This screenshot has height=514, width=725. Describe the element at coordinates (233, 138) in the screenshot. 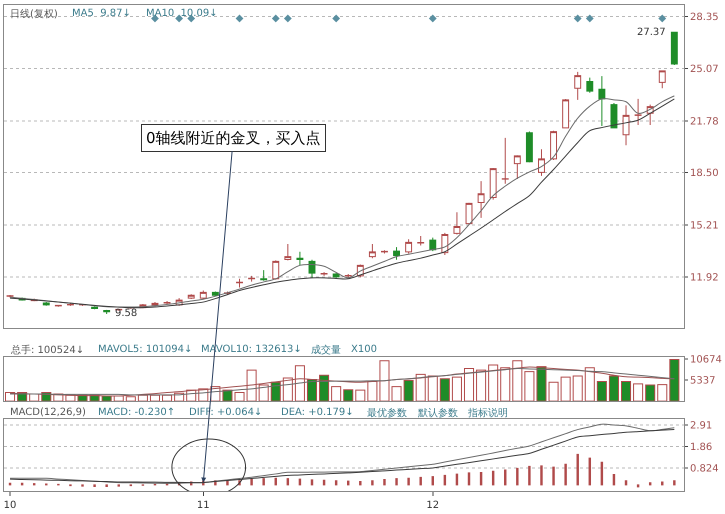

I see `annotation: 0轴线附近的金叉，买入点` at that location.